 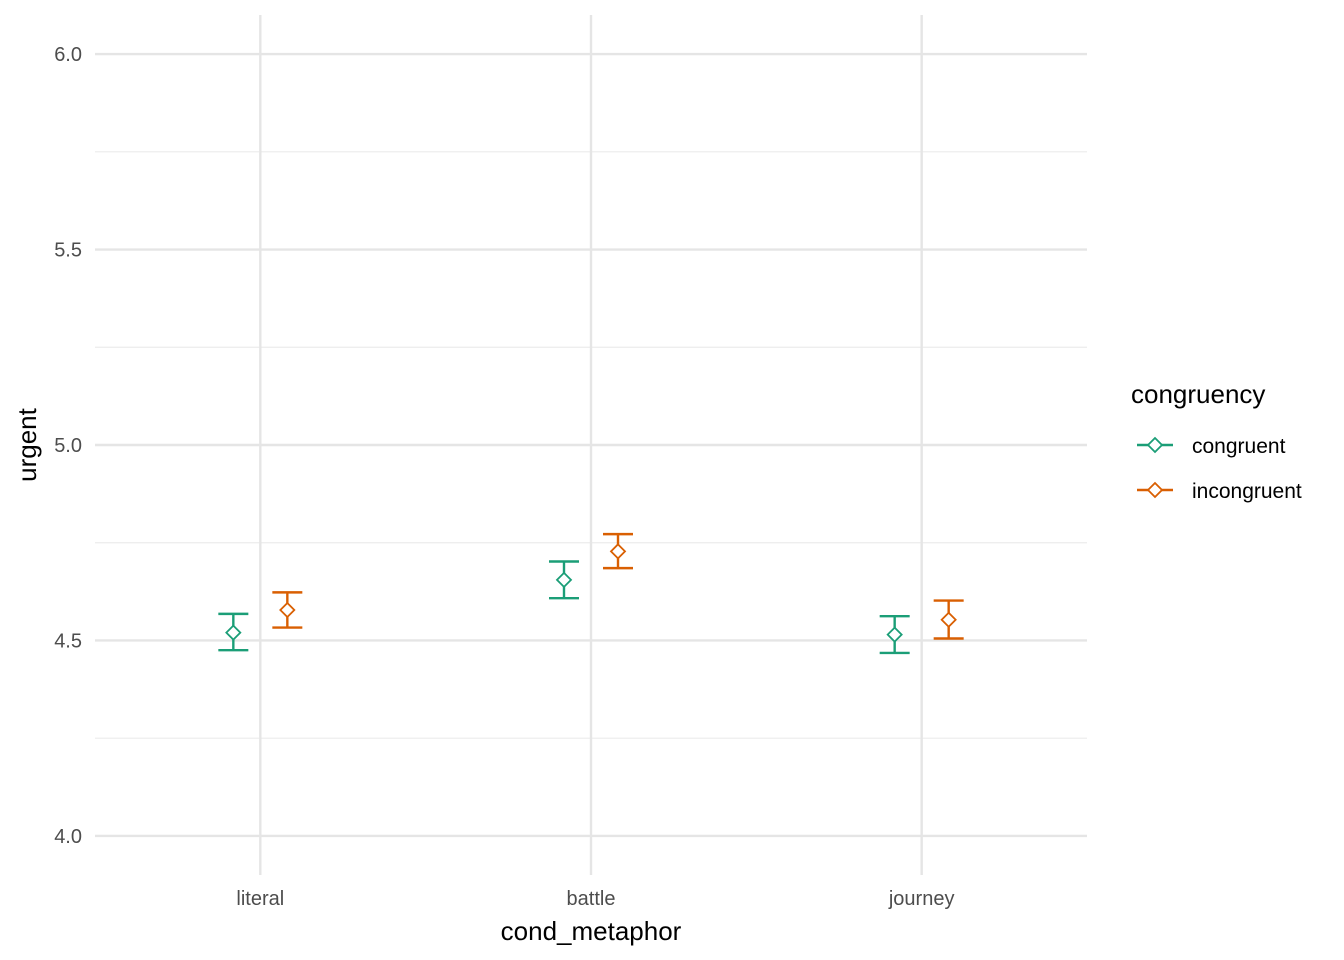 I want to click on legend-label: incongruent, so click(x=1247, y=491).